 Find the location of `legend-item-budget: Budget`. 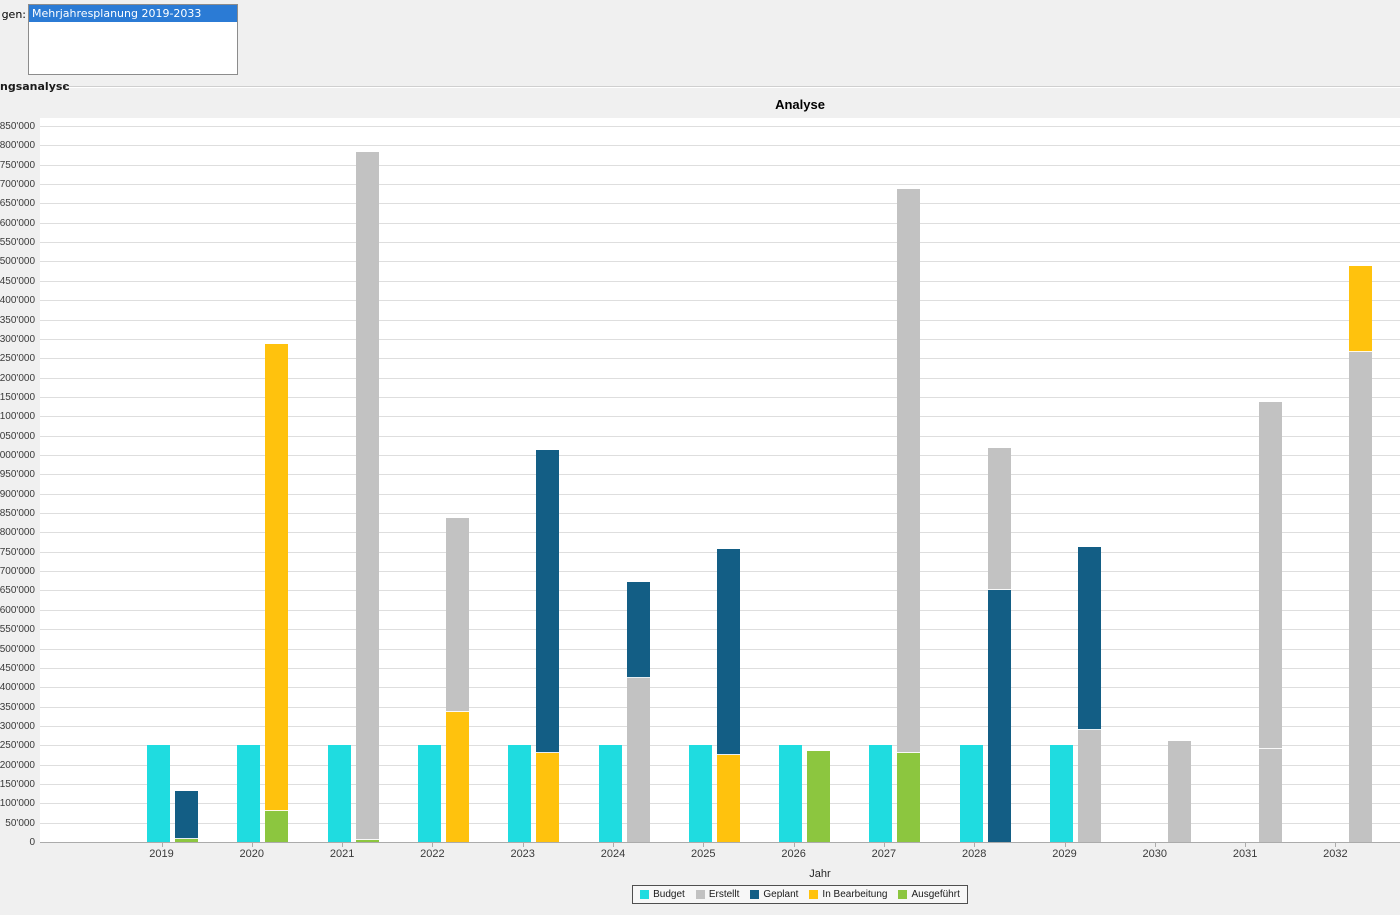

legend-item-budget: Budget is located at coordinates (662, 894).